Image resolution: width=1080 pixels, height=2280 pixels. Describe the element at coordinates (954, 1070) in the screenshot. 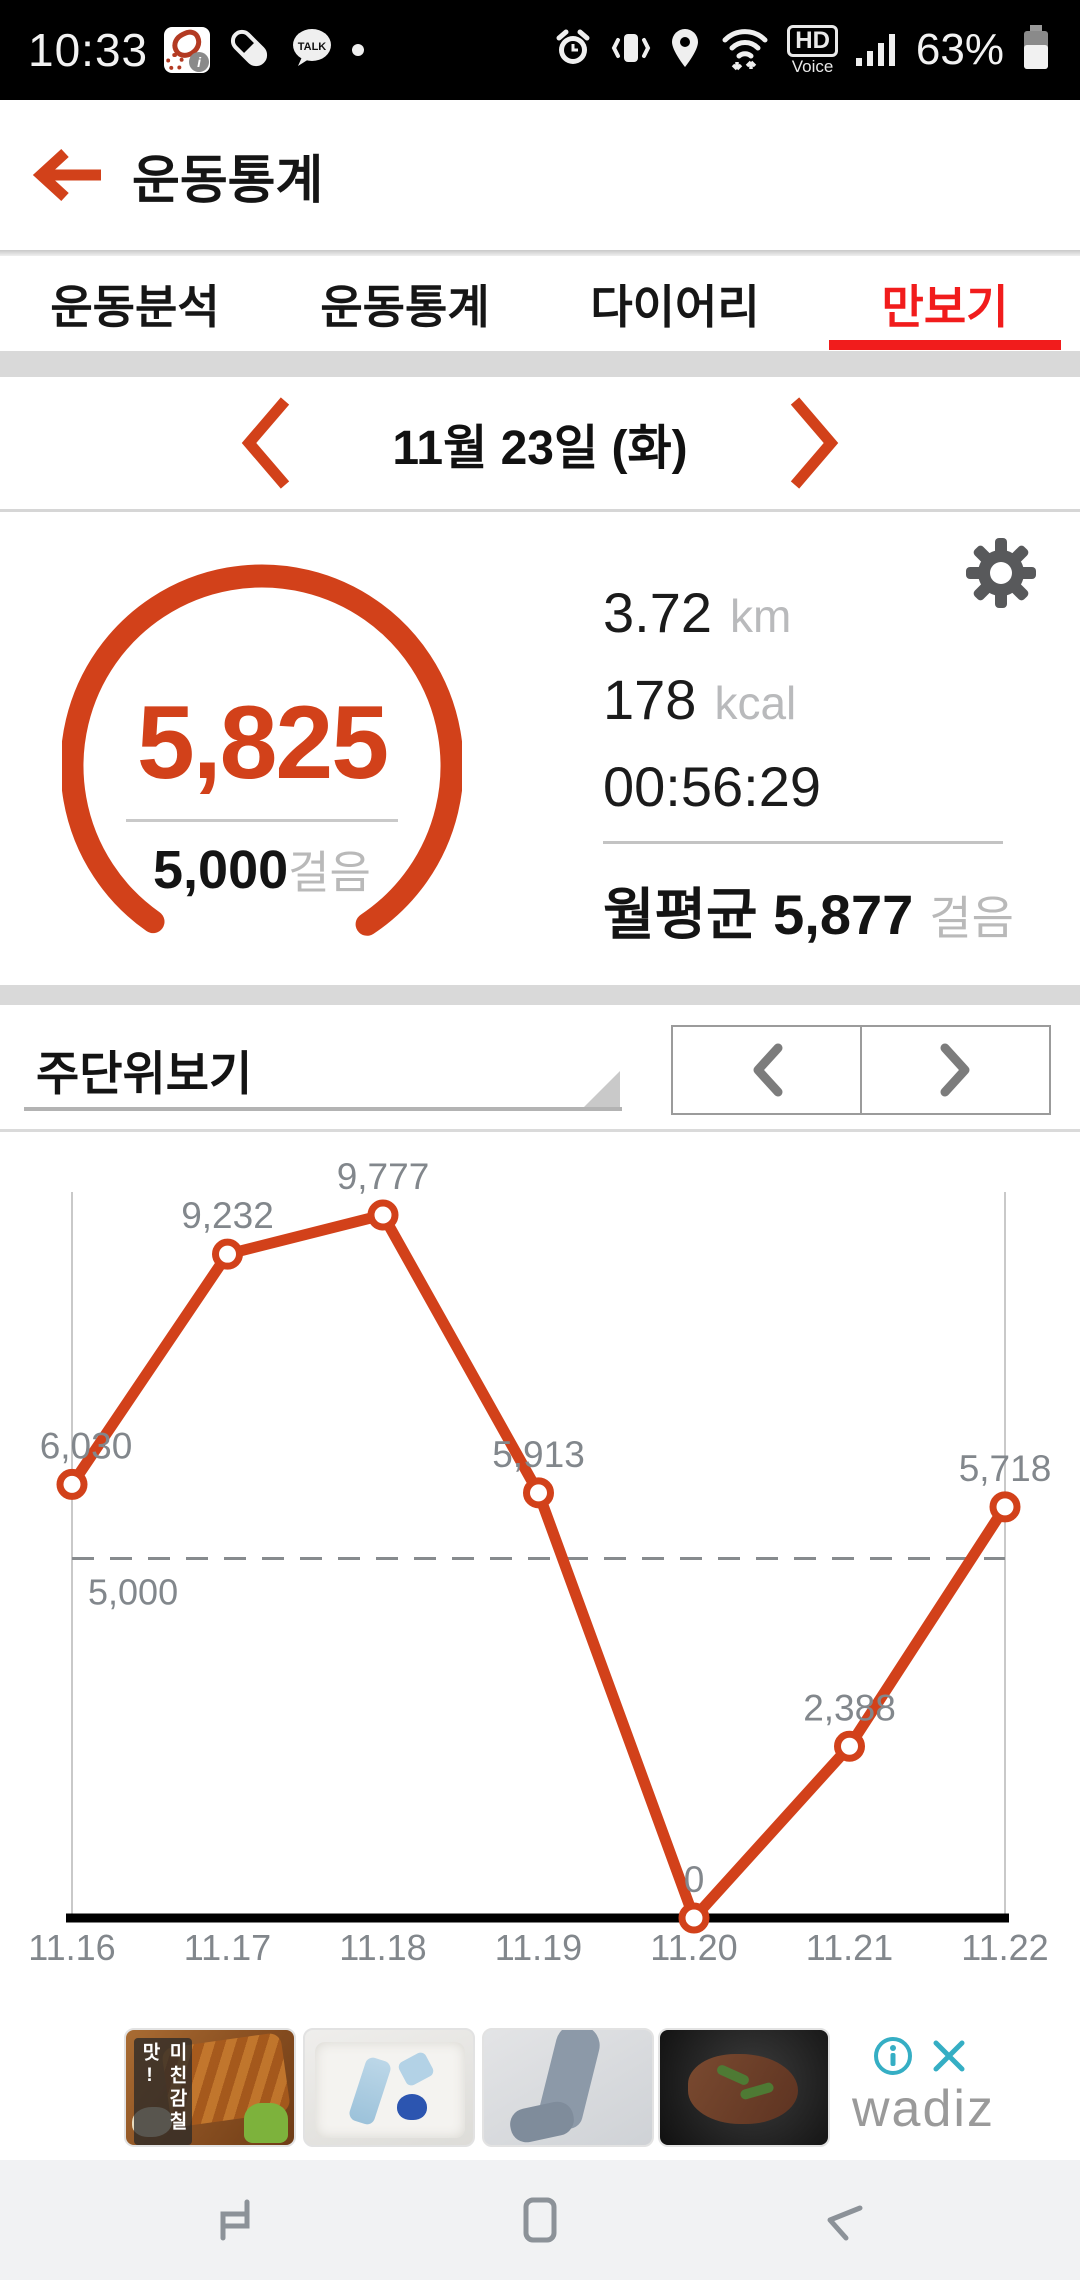

I see `next-week-button` at that location.